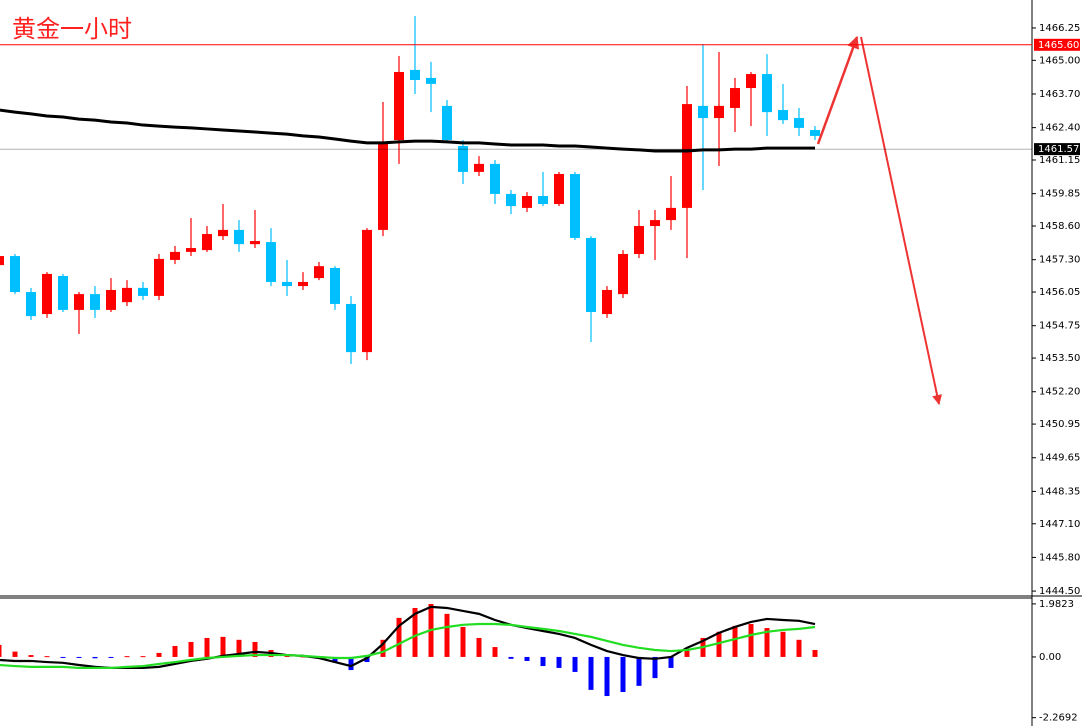 The width and height of the screenshot is (1082, 726). What do you see at coordinates (1059, 424) in the screenshot?
I see `y-tick-label: 1450.95` at bounding box center [1059, 424].